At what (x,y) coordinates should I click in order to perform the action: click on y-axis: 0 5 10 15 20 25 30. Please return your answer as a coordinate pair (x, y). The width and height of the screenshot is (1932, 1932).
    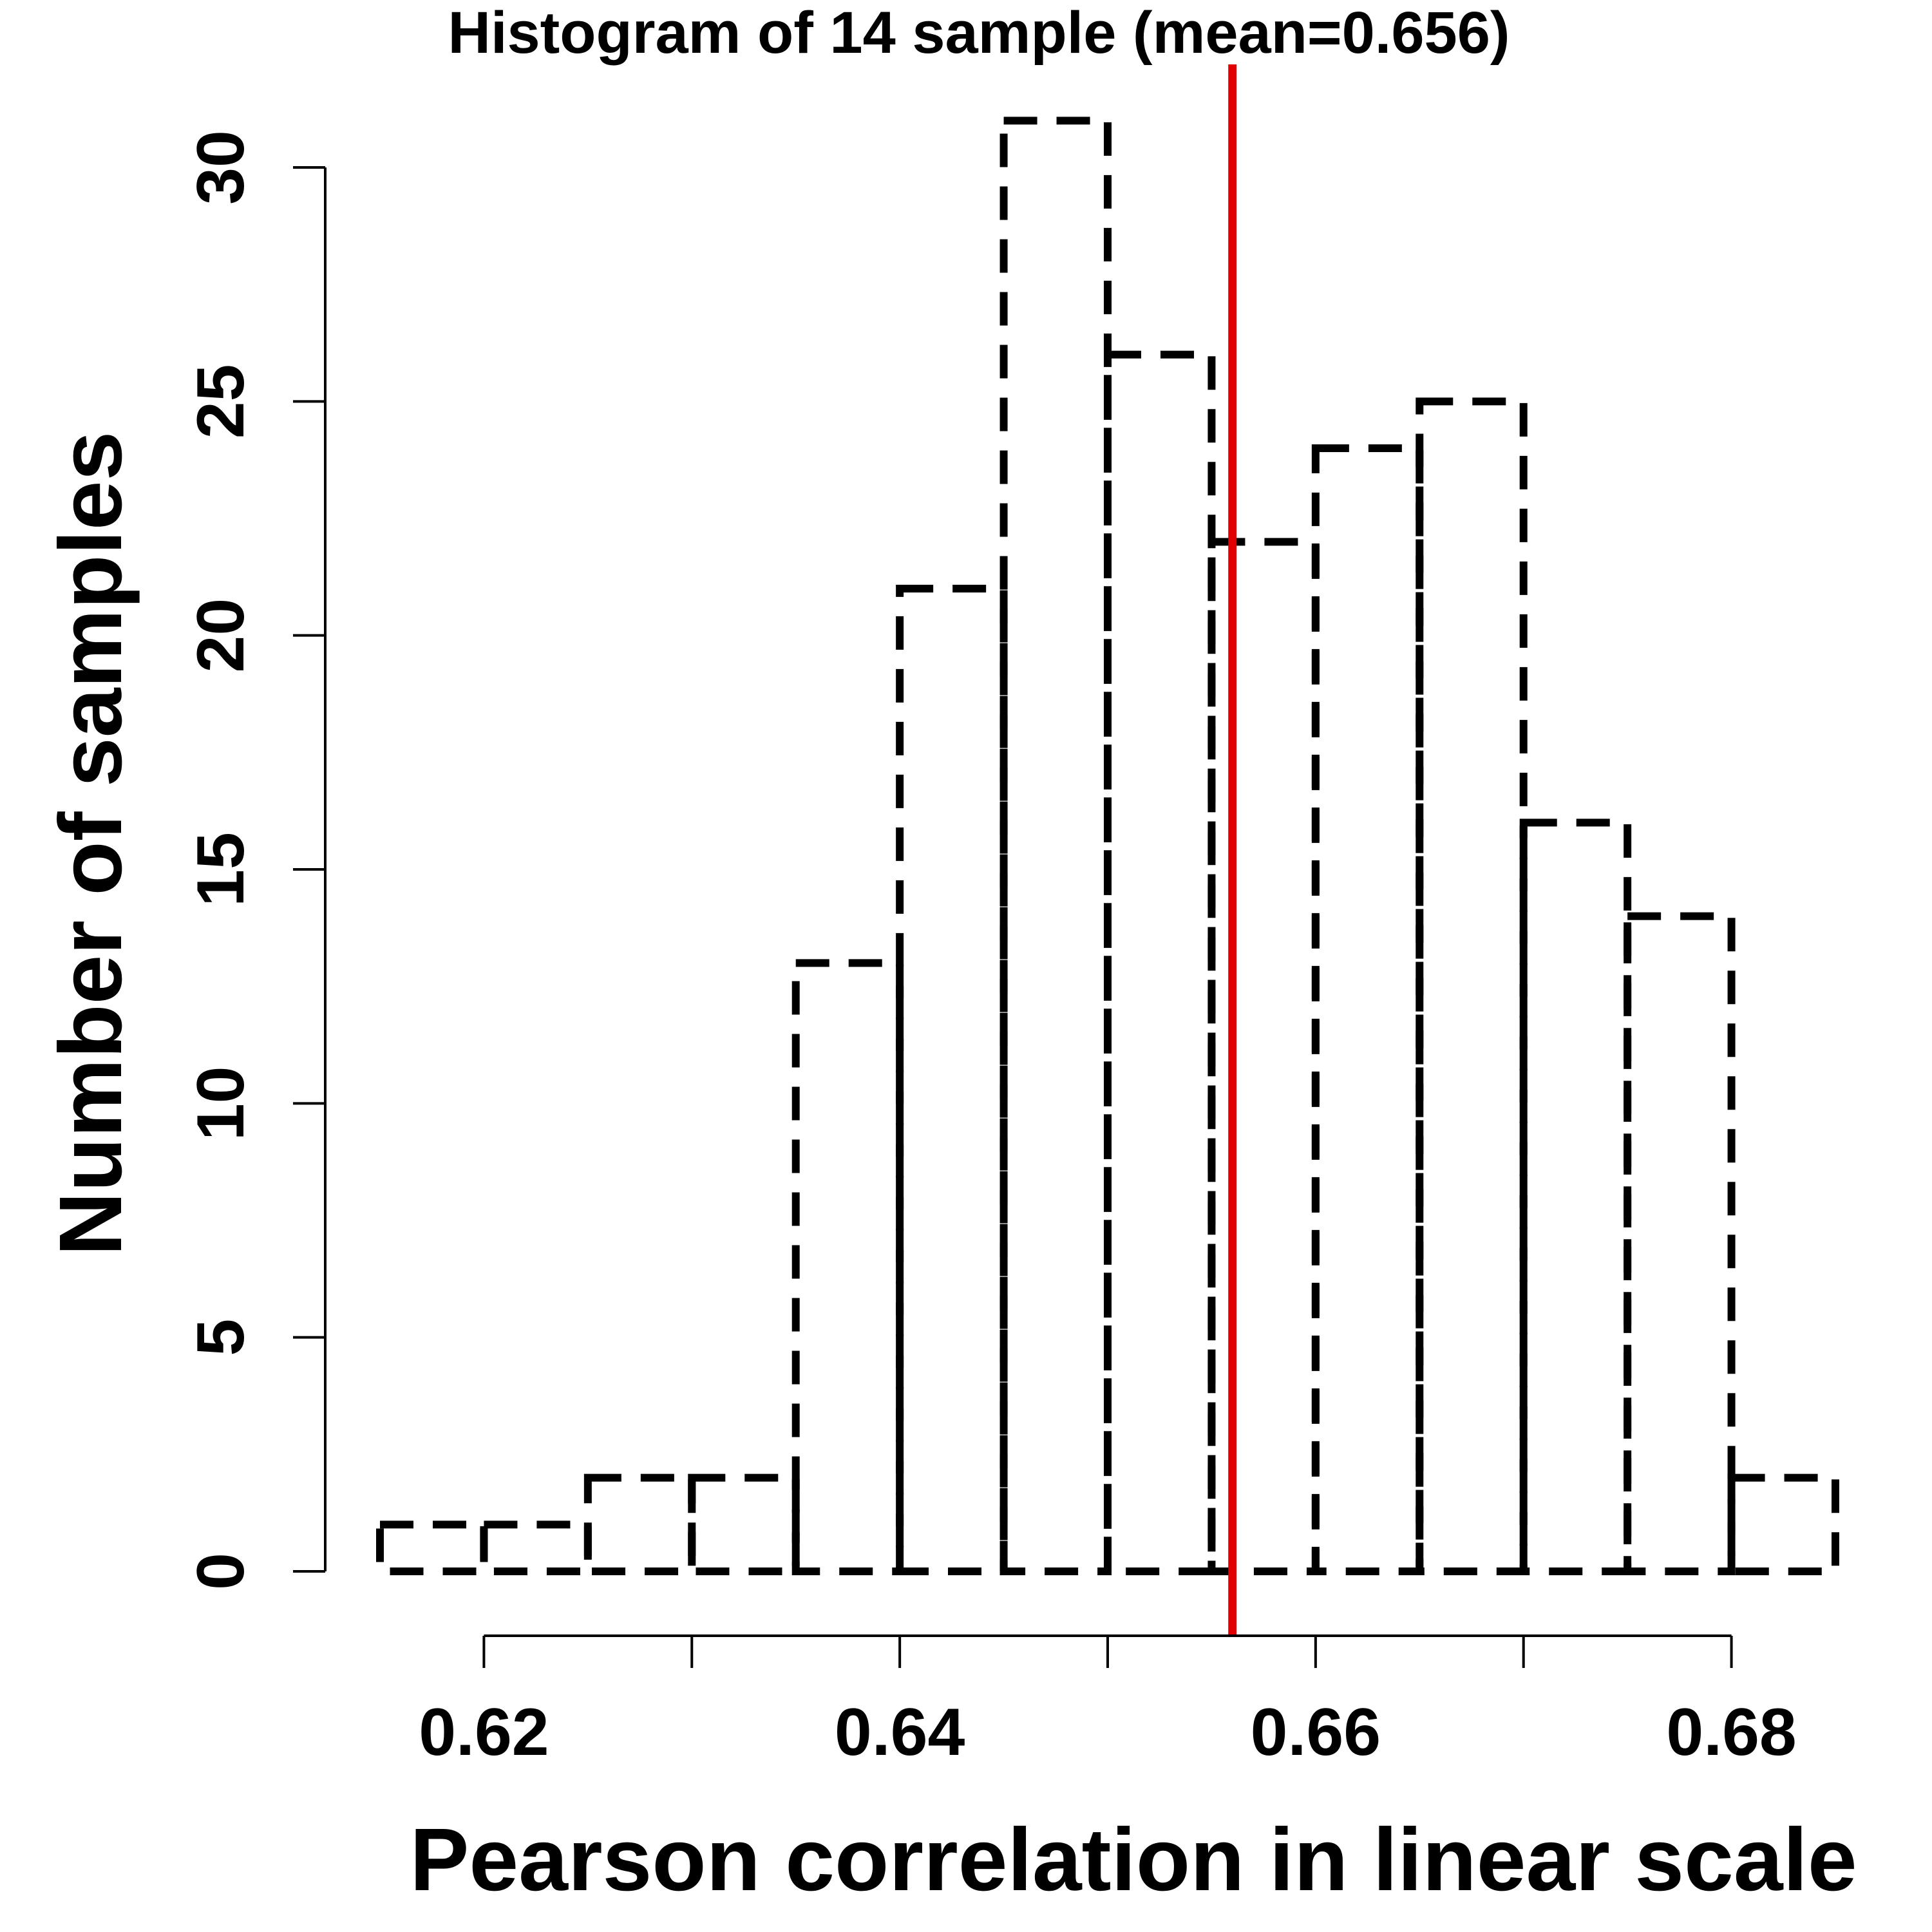
    Looking at the image, I should click on (256, 860).